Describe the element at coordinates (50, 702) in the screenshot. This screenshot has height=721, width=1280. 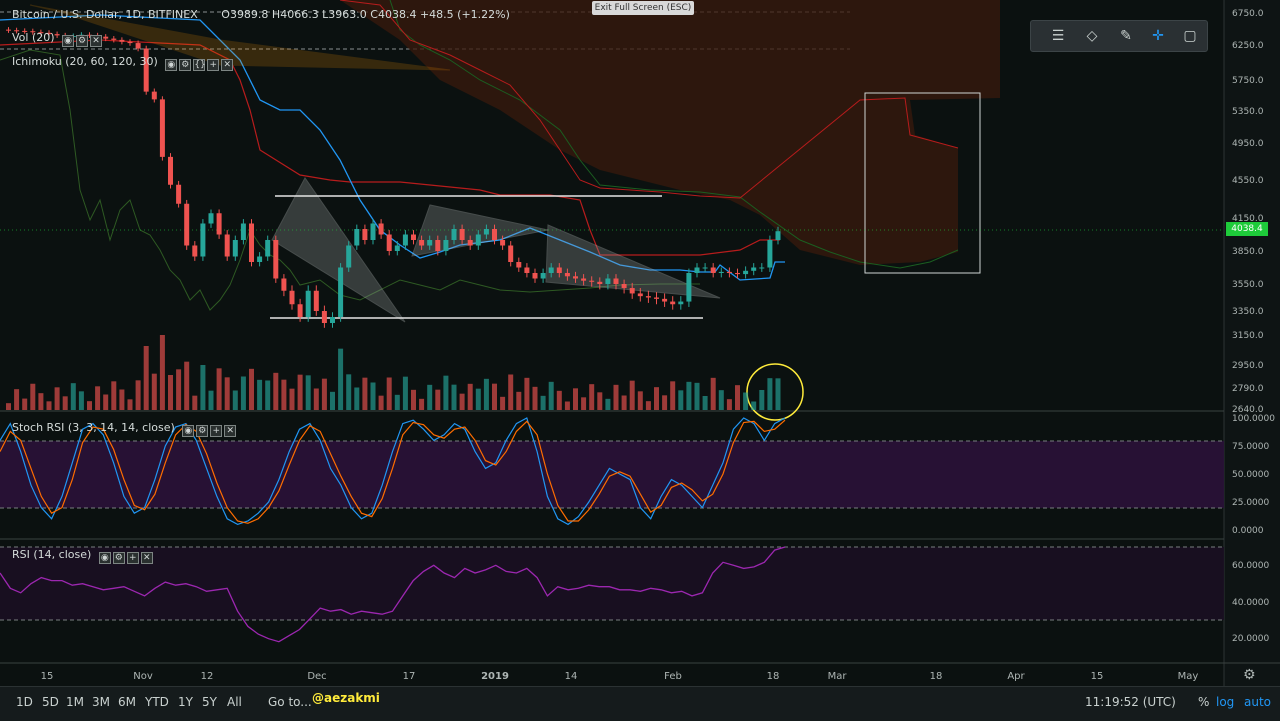
I see `timeframe-5d: 5D` at that location.